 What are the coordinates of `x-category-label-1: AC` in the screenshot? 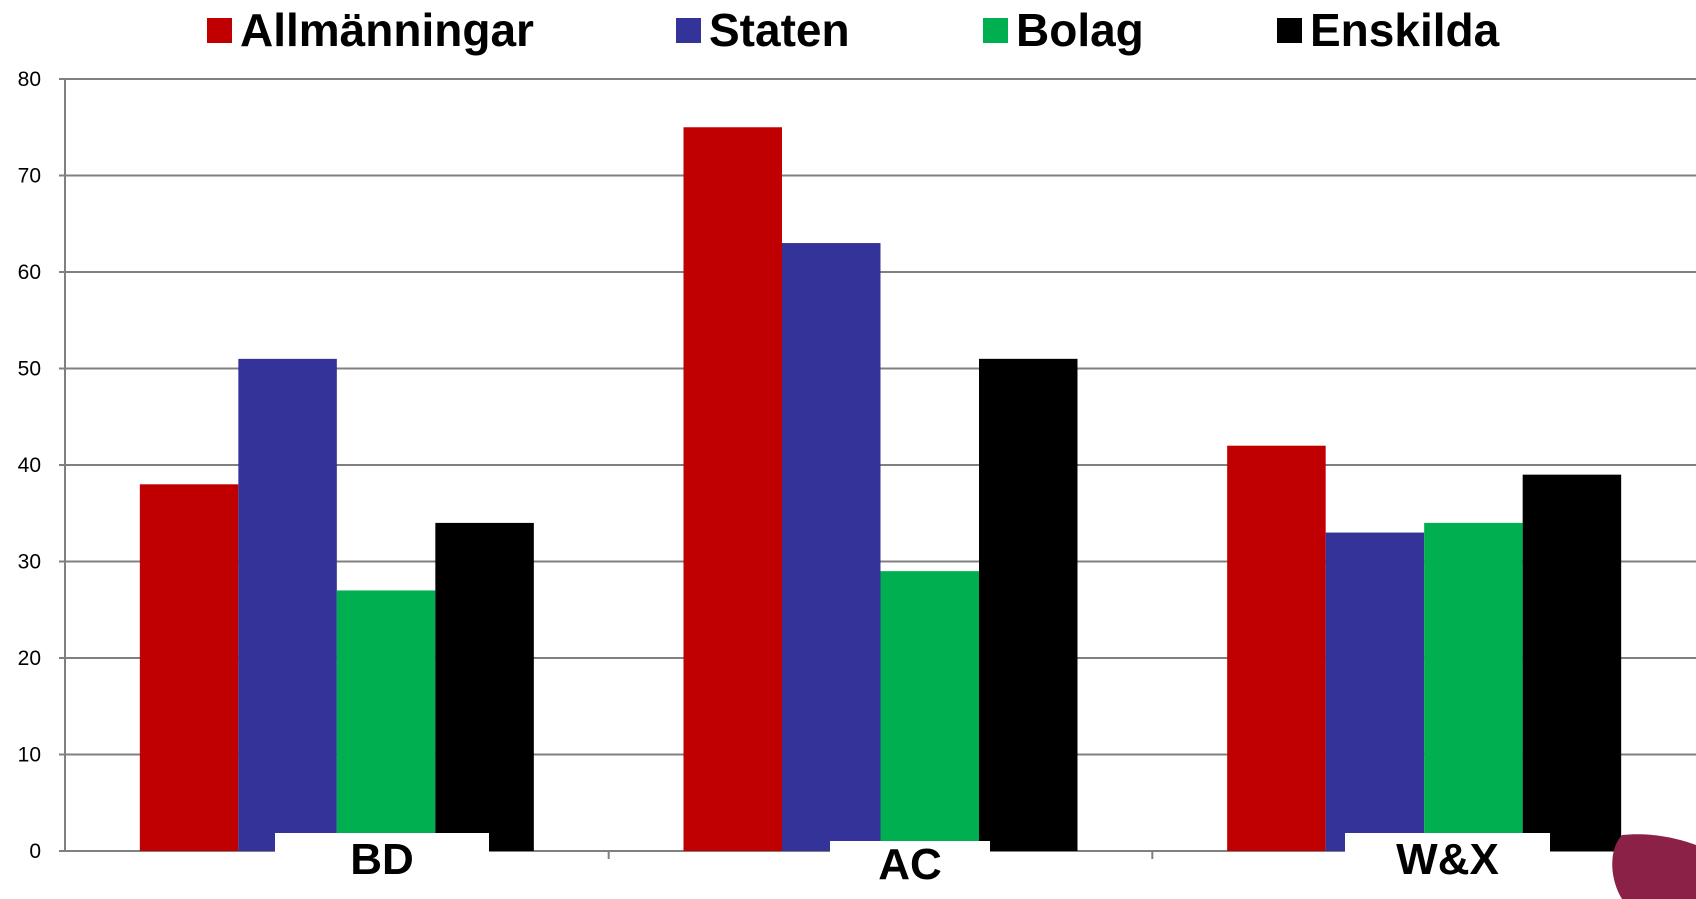 It's located at (910, 864).